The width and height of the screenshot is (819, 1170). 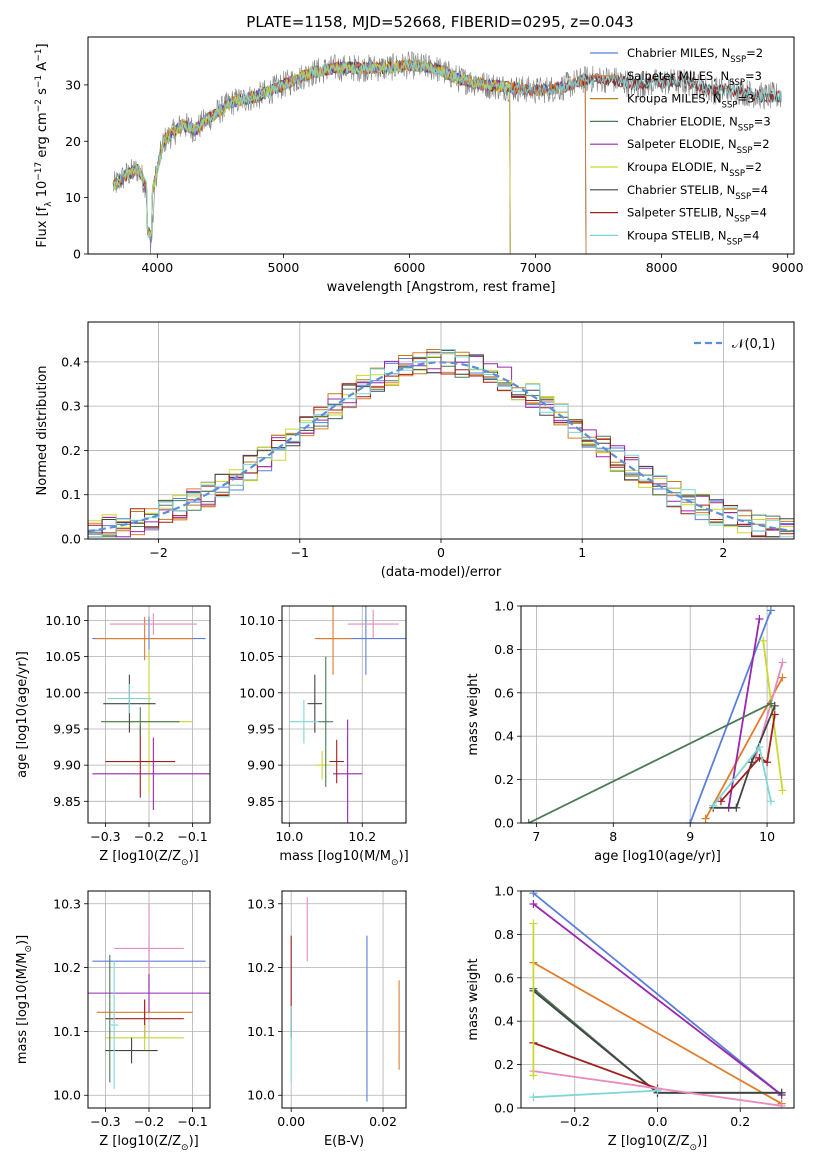 What do you see at coordinates (257, 656) in the screenshot?
I see `y-tick-label: 10.05` at bounding box center [257, 656].